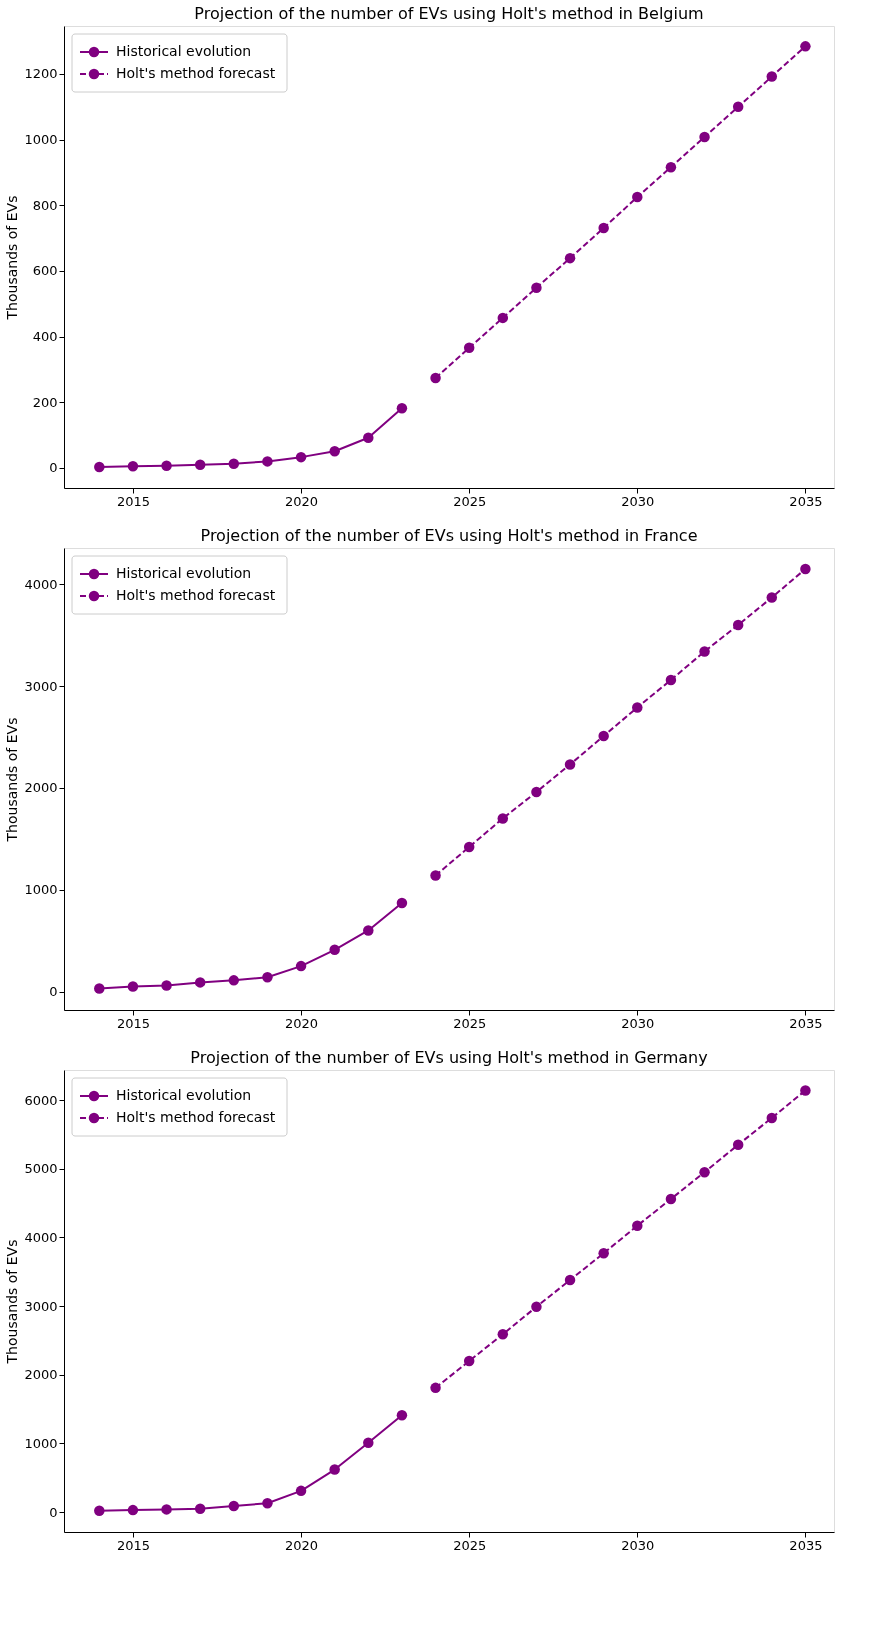 The height and width of the screenshot is (1648, 880). I want to click on x-tick-label: 2015, so click(133, 501).